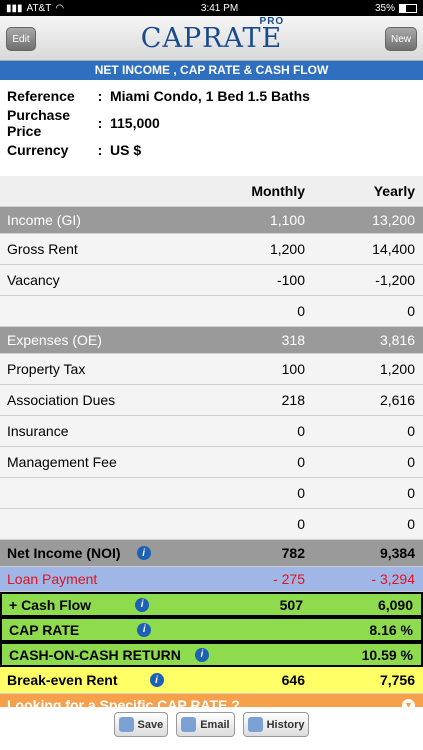 The width and height of the screenshot is (423, 750). I want to click on row-label: Net Income (NOI), so click(64, 553).